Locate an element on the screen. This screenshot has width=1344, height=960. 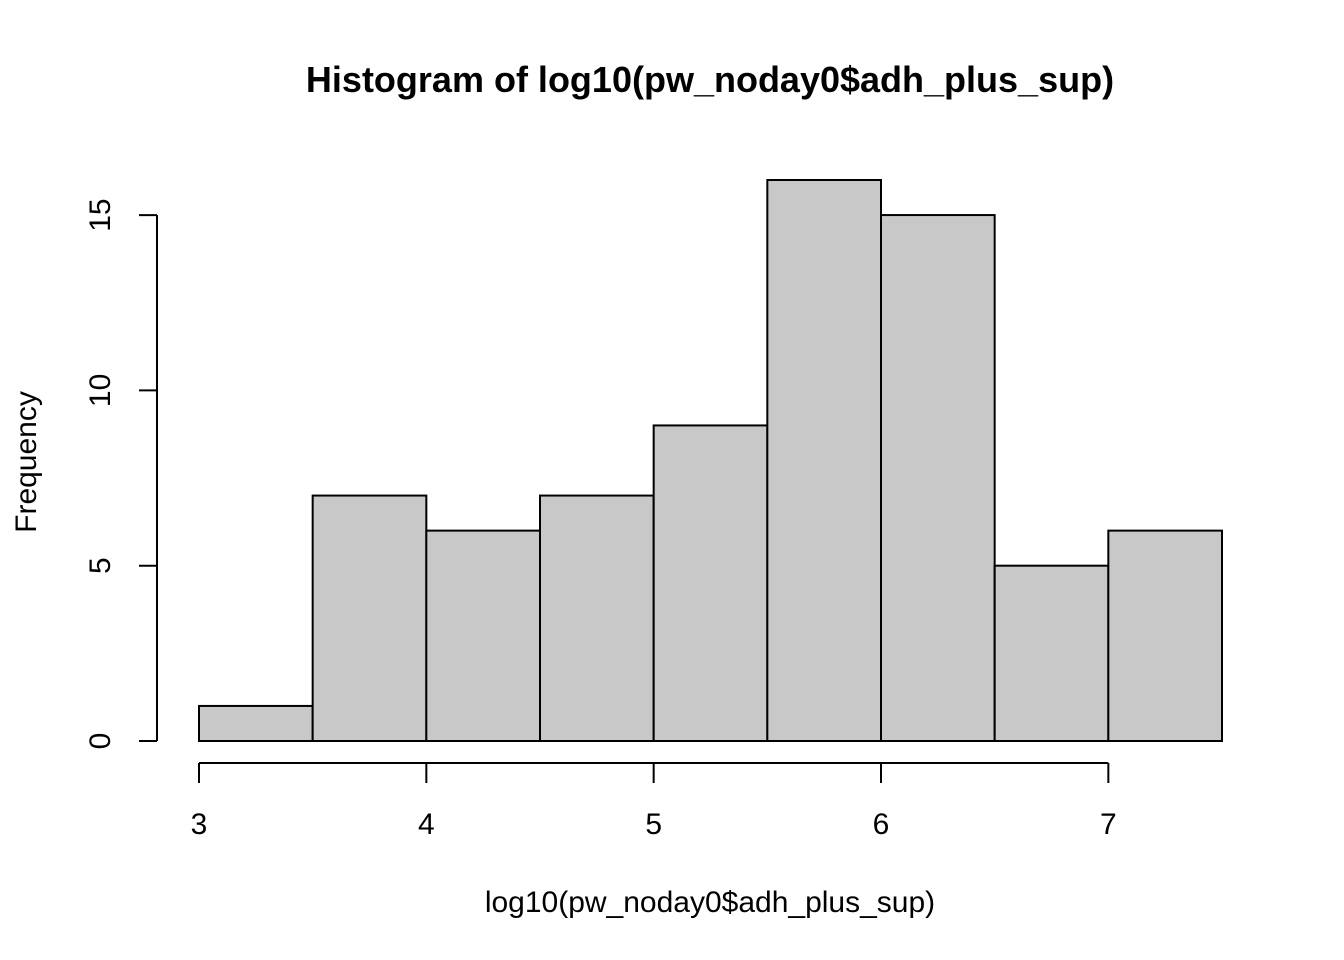
x-axis: 3 4 5 6 7 is located at coordinates (654, 801).